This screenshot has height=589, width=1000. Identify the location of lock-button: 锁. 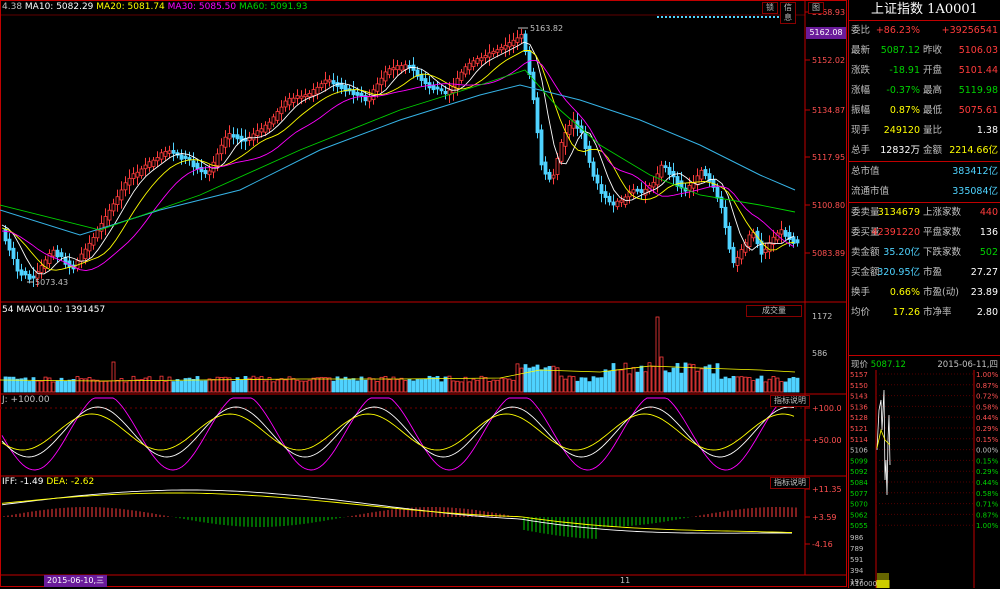
(770, 8).